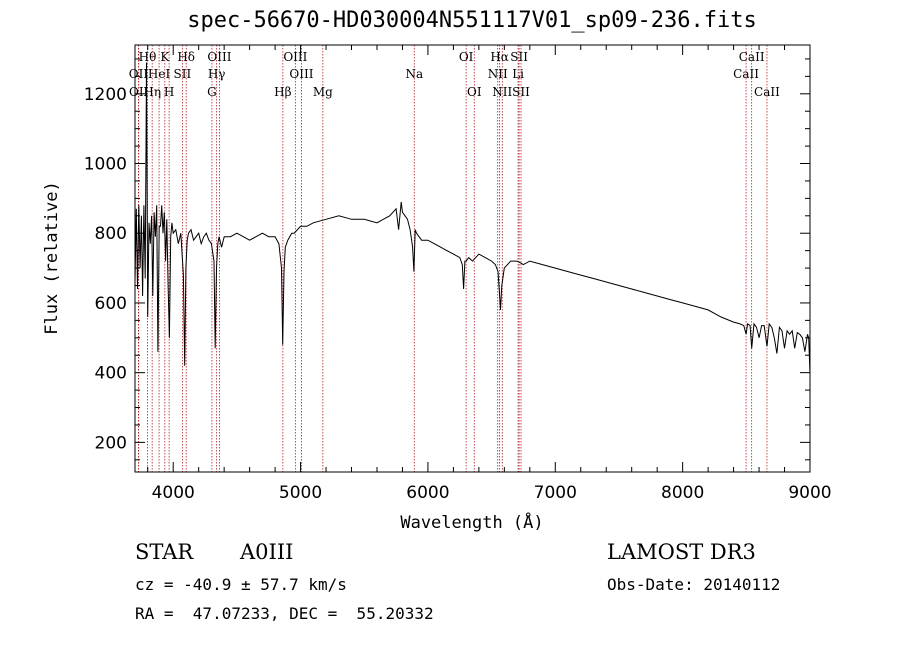 The width and height of the screenshot is (900, 649). Describe the element at coordinates (519, 57) in the screenshot. I see `line-label-7: SII` at that location.